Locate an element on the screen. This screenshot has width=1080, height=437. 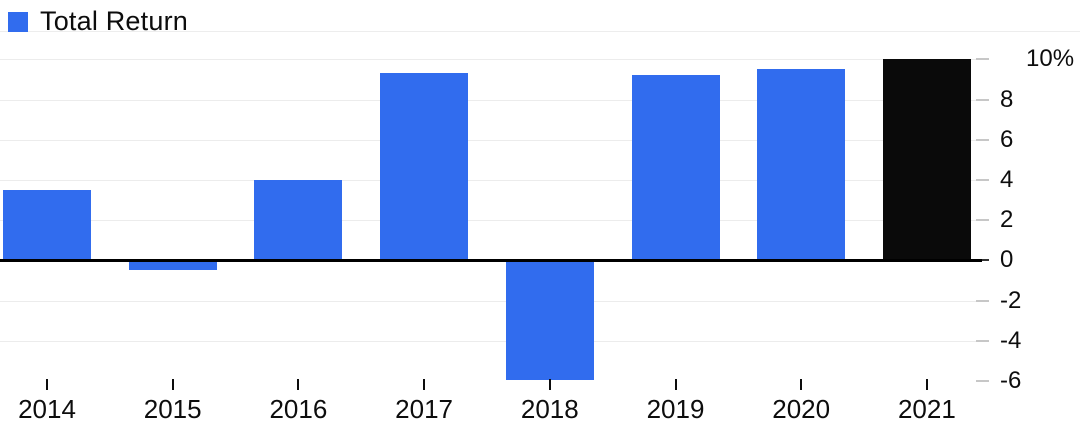
x-axis-label-2019: 2019 is located at coordinates (675, 409).